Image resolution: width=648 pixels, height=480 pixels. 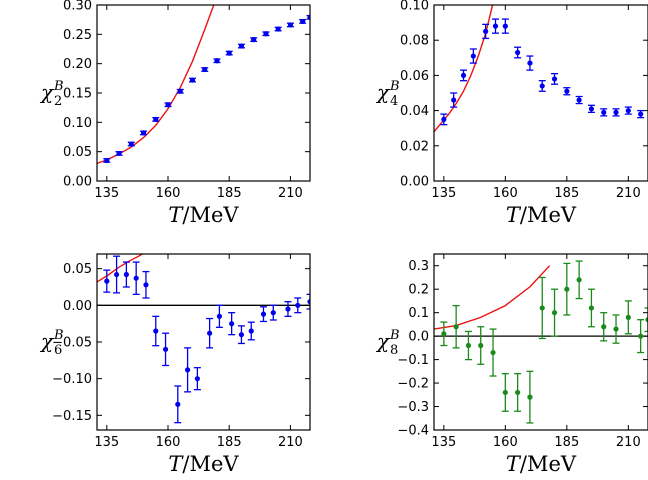 I want to click on y-tick-label: 0.04, so click(x=414, y=111).